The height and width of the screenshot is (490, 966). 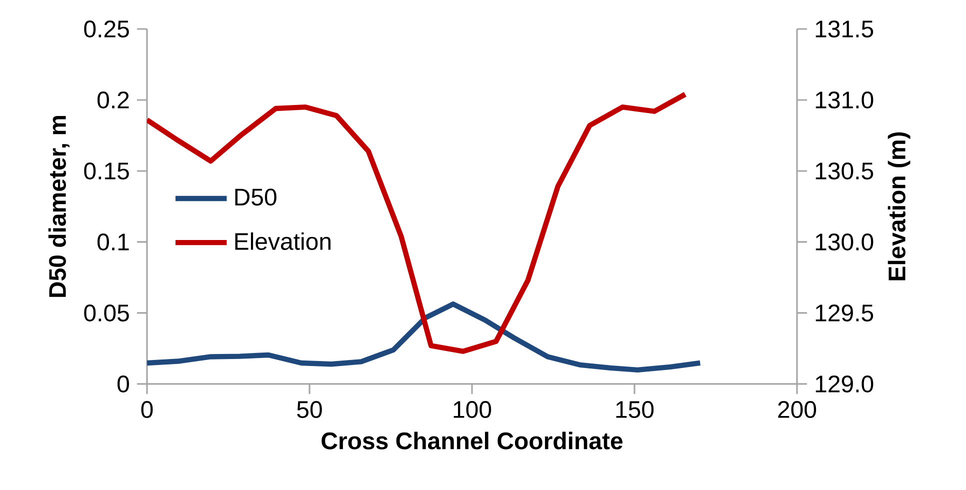 I want to click on y-tick-label: 0.15, so click(x=106, y=171).